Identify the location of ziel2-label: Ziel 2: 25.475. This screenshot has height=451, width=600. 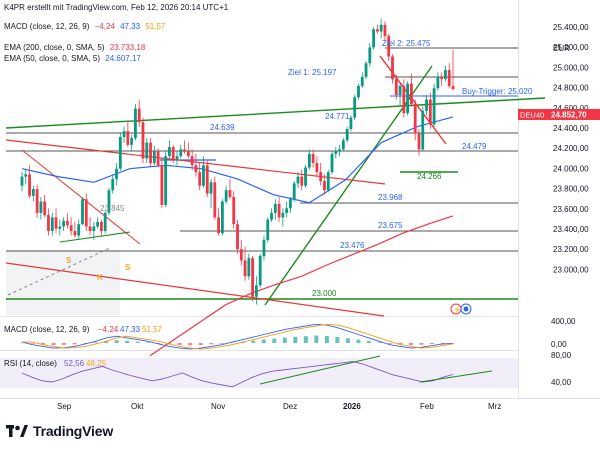
(406, 43).